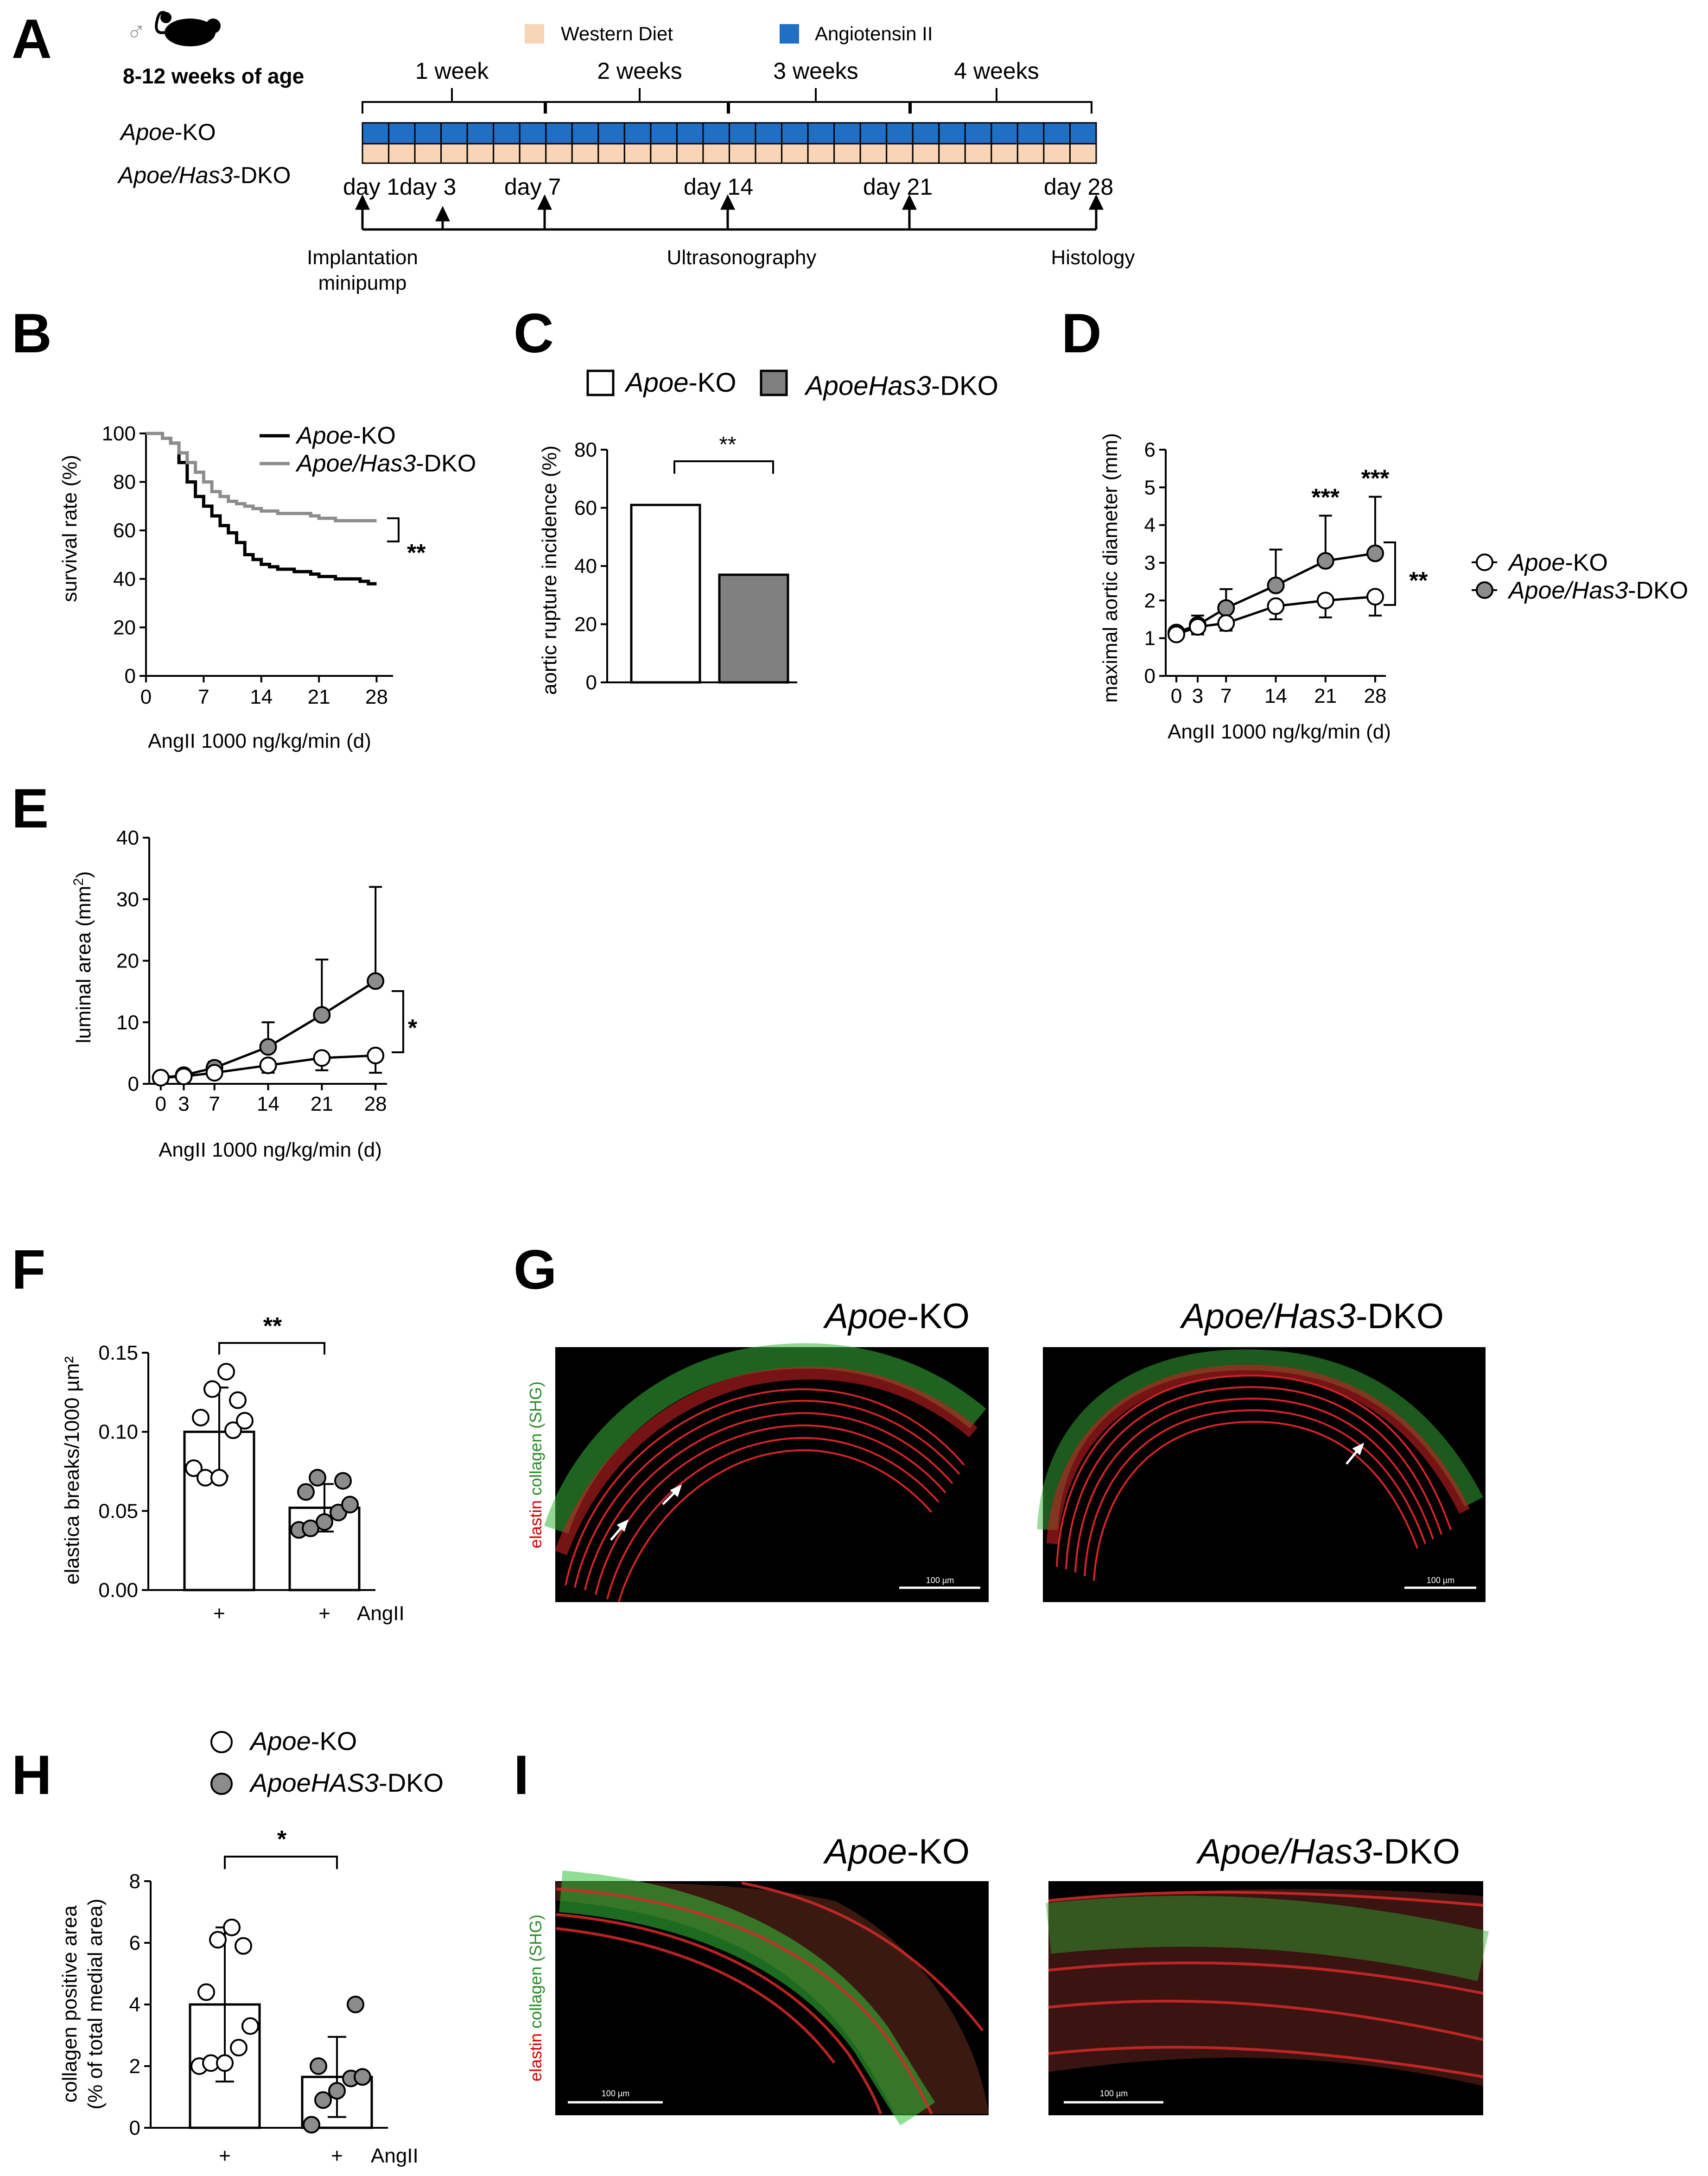 Image resolution: width=1708 pixels, height=2176 pixels. What do you see at coordinates (896, 1316) in the screenshot?
I see `g-title-apoe-ko: Apoe-KO` at bounding box center [896, 1316].